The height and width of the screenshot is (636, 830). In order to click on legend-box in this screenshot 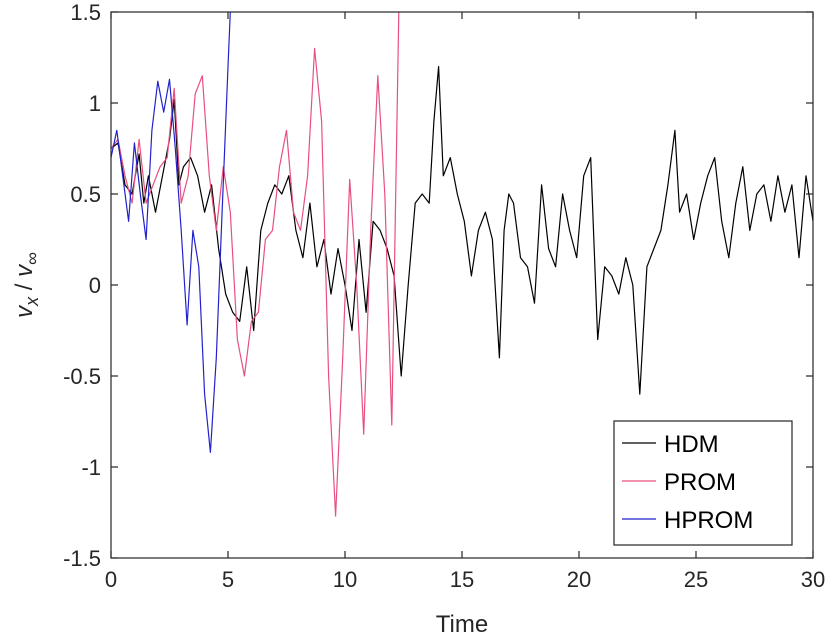, I will do `click(703, 483)`.